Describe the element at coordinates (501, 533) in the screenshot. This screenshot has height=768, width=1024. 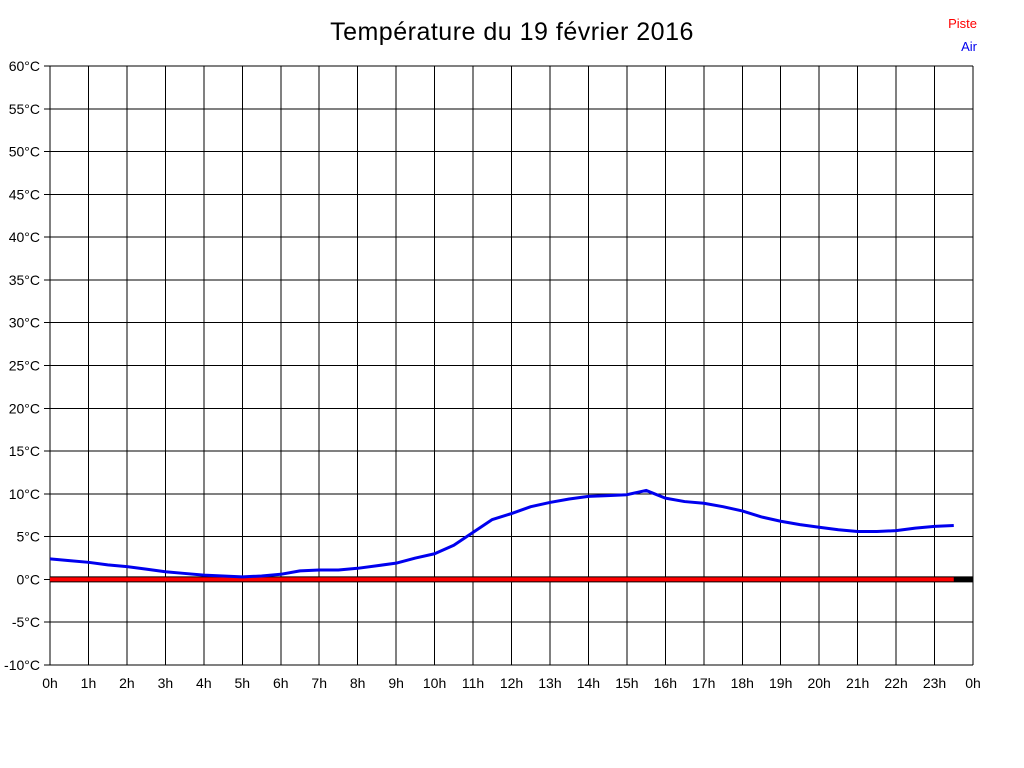
I see `series-line-air` at that location.